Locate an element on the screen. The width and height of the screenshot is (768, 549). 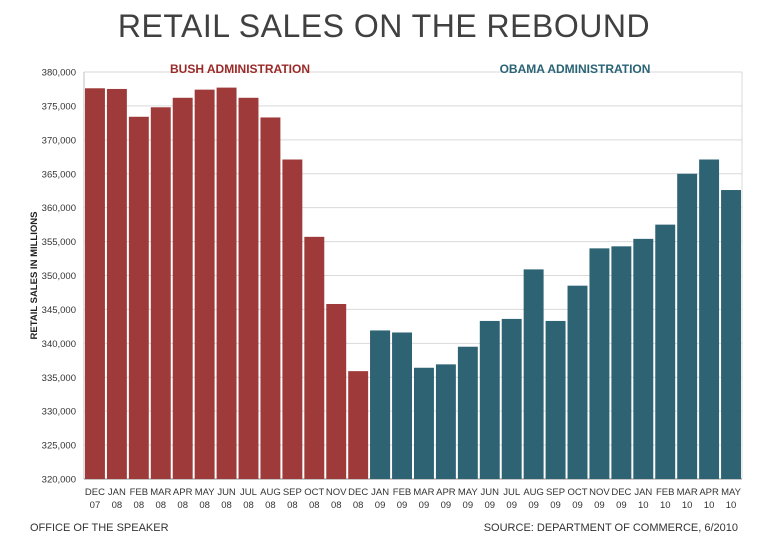
x-tick-label-month: JUL is located at coordinates (248, 492).